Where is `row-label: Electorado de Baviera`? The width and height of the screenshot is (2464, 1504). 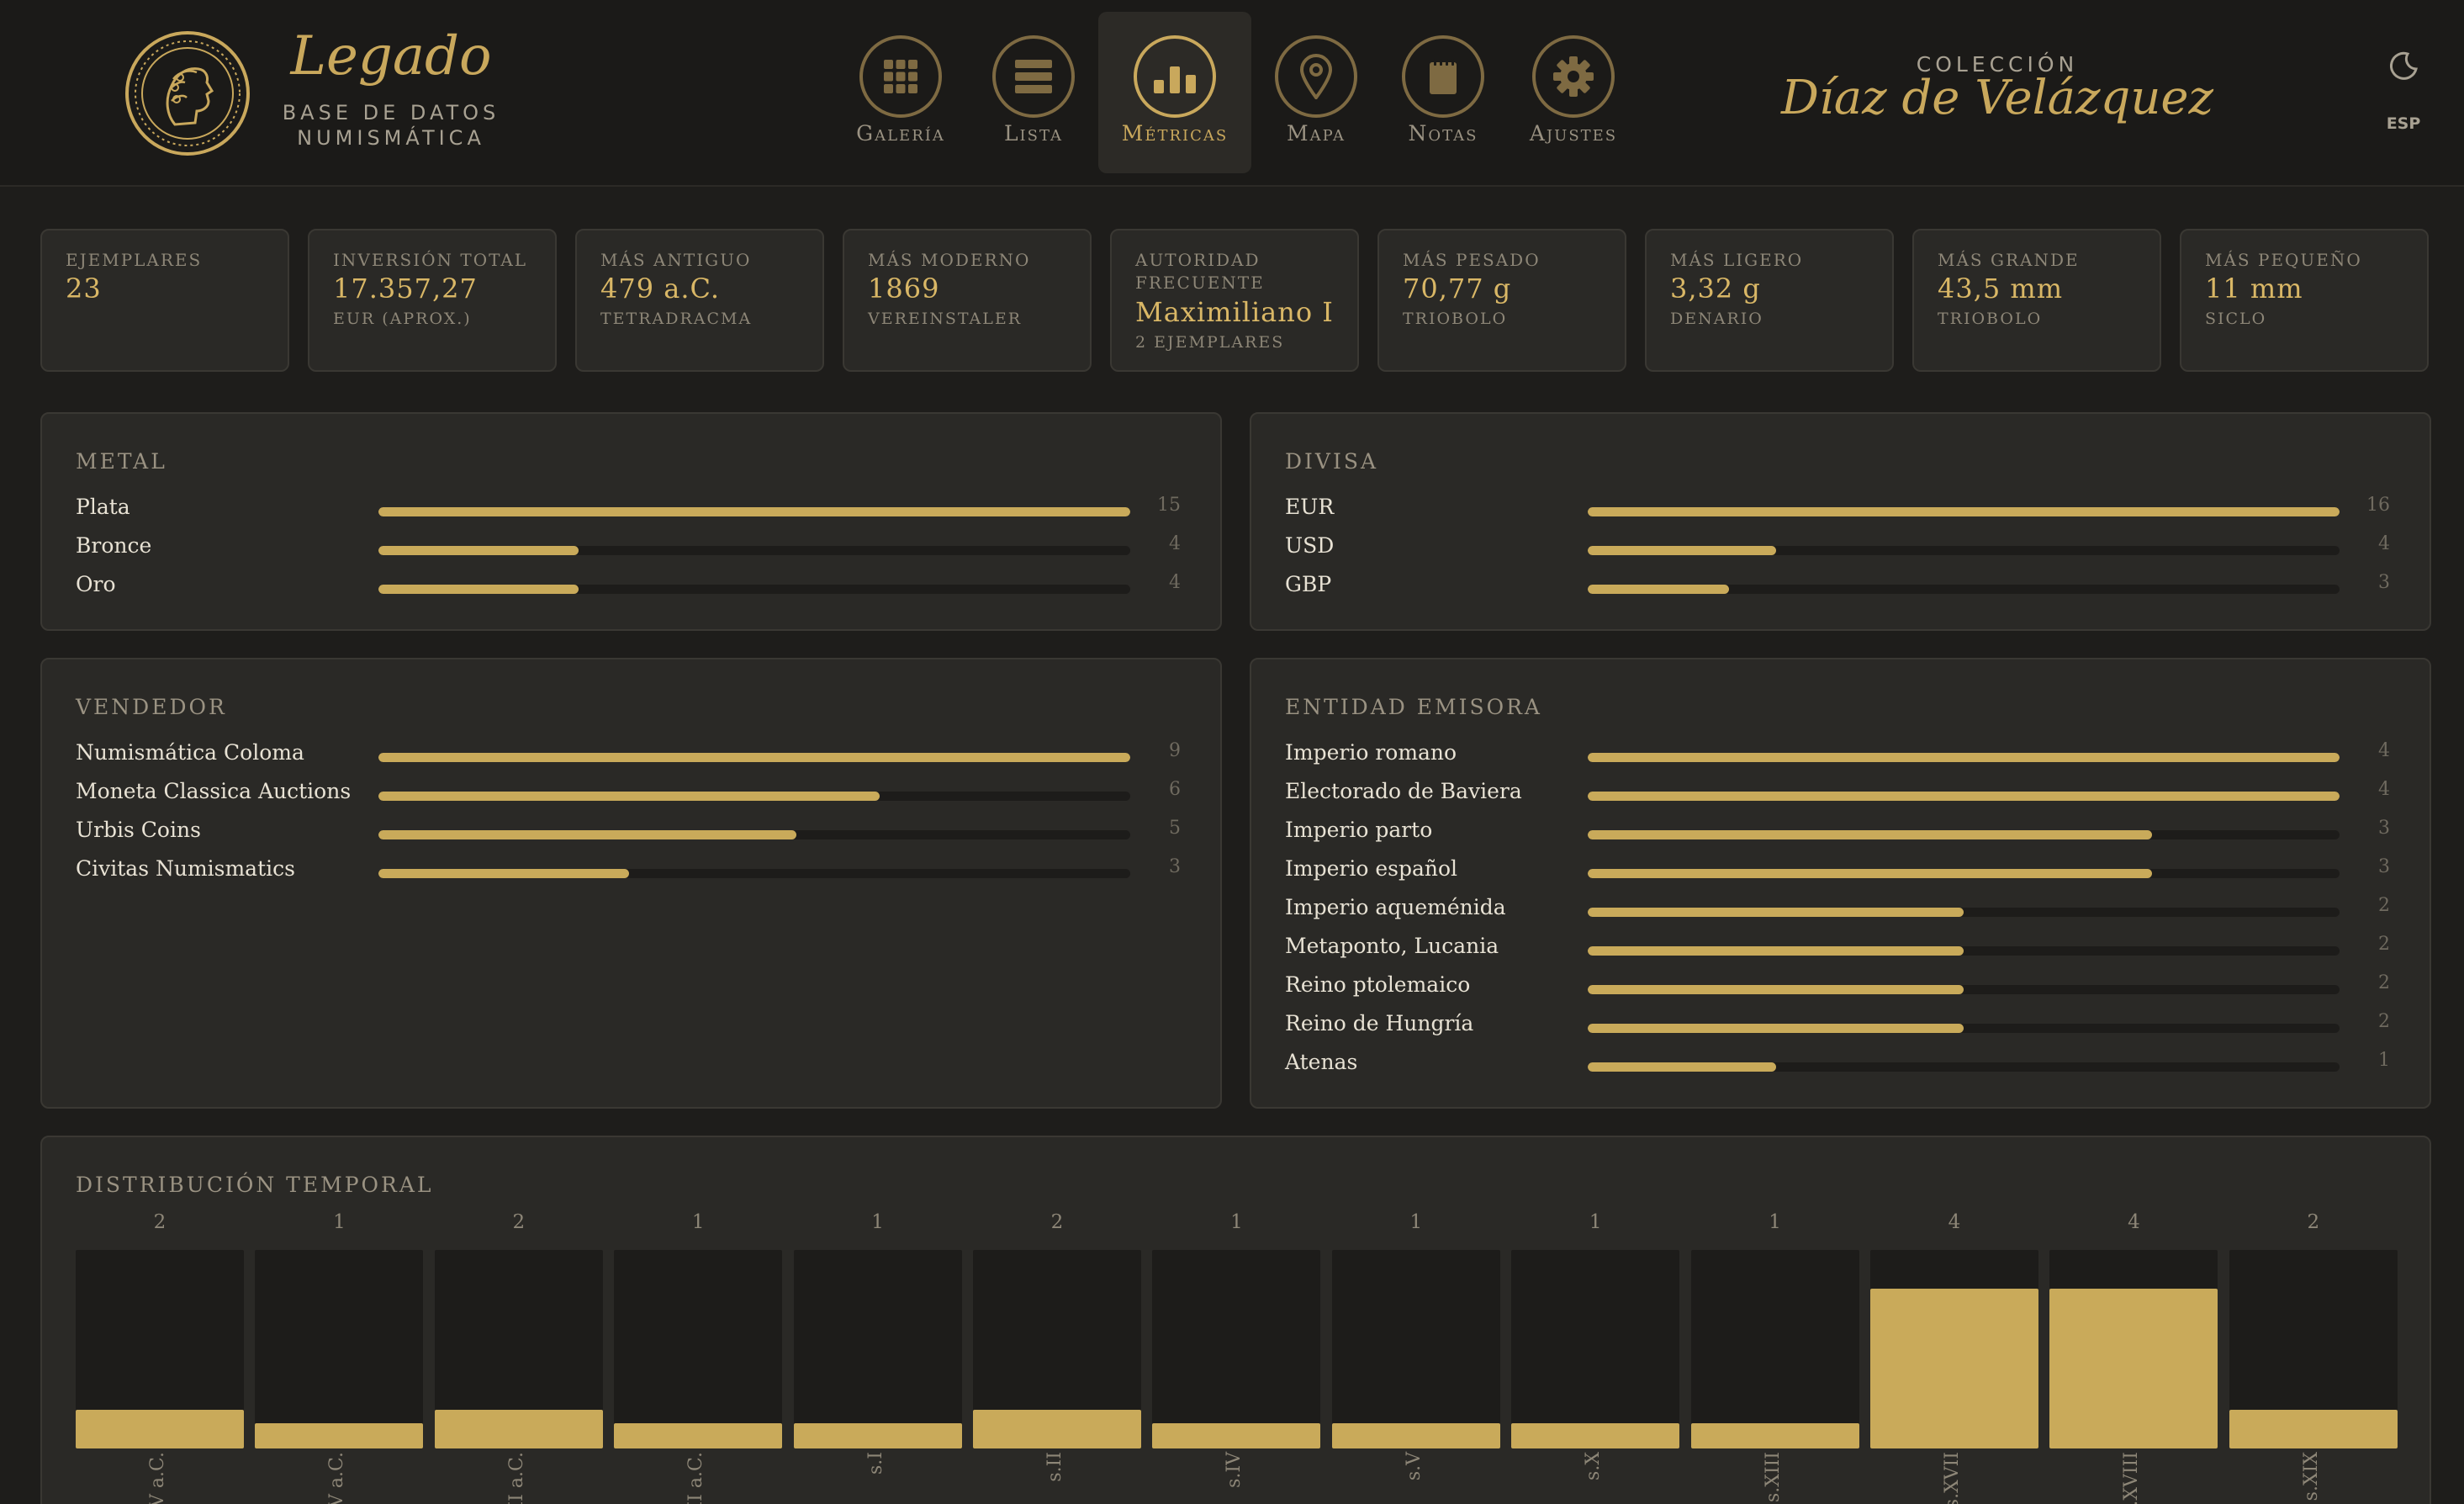 row-label: Electorado de Baviera is located at coordinates (1403, 791).